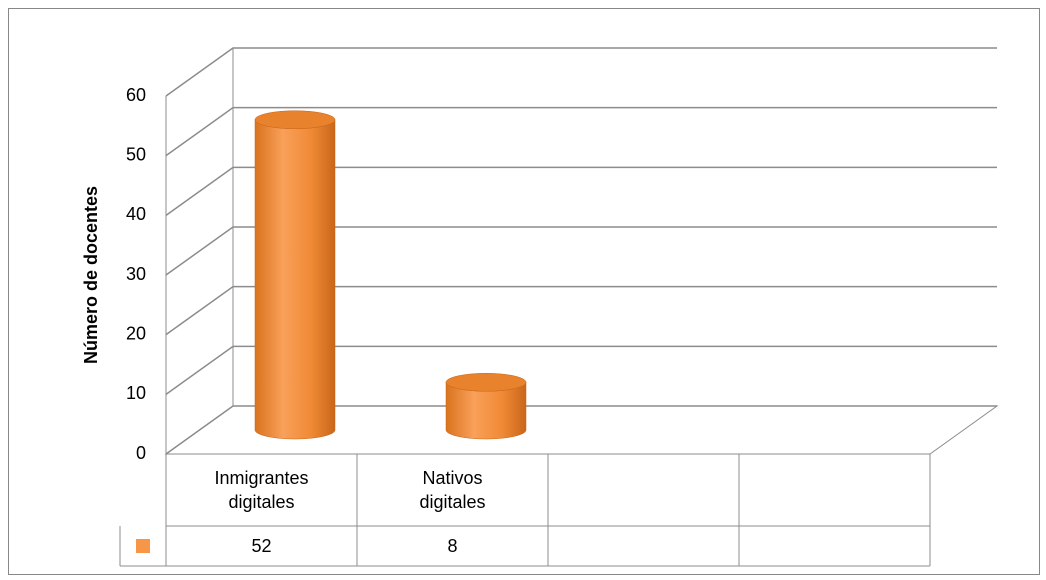  What do you see at coordinates (136, 214) in the screenshot?
I see `y-tick-label: 40` at bounding box center [136, 214].